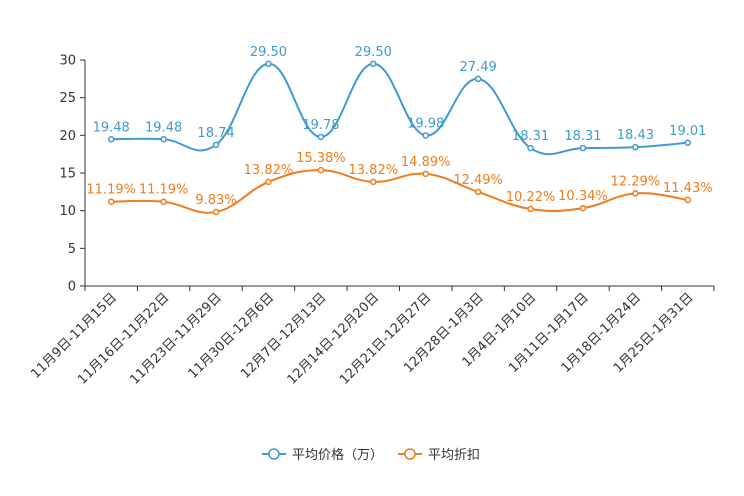 The width and height of the screenshot is (744, 496). I want to click on x-tick-label: 11月9日-11月15日, so click(74, 336).